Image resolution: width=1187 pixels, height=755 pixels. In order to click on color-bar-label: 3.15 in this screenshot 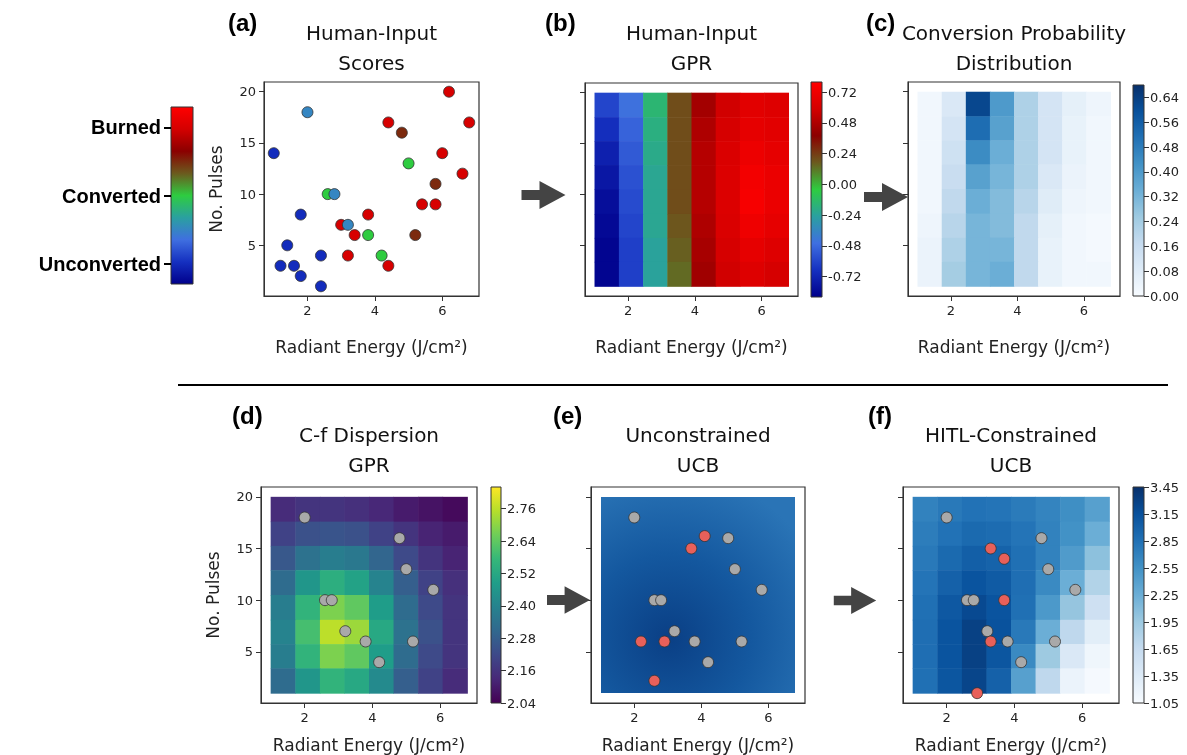, I will do `click(1164, 514)`.